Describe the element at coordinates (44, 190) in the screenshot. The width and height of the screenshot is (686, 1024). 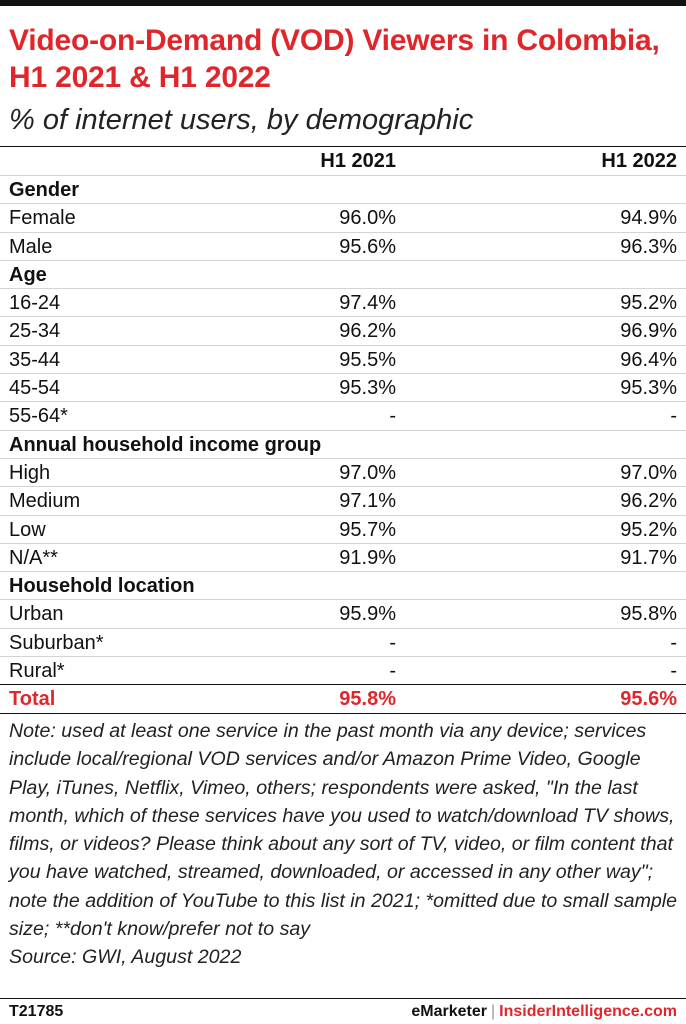
I see `section-label: Gender` at that location.